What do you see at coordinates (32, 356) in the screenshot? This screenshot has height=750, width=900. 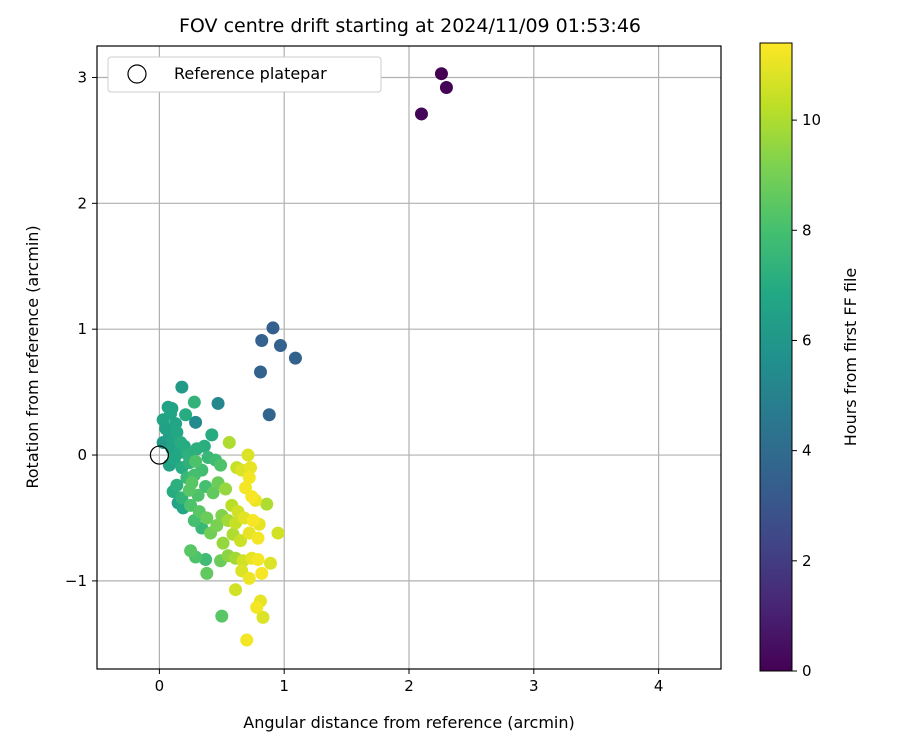 I see `y-axis-label: Rotation from reference (arcmin)` at bounding box center [32, 356].